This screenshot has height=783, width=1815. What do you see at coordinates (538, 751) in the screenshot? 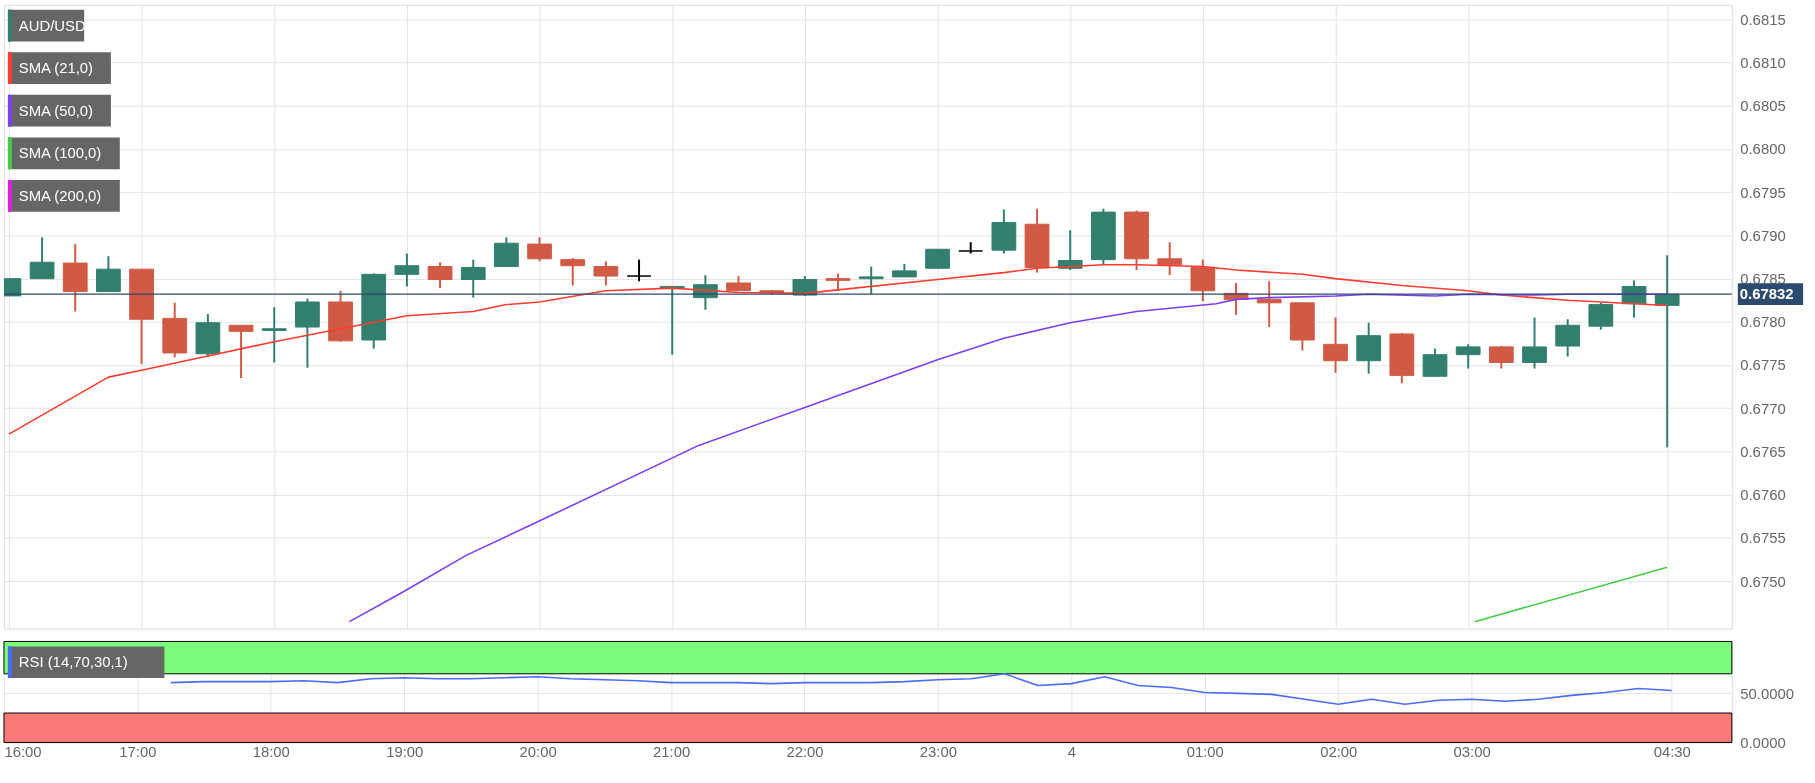
I see `x-tick-label: 20:00` at bounding box center [538, 751].